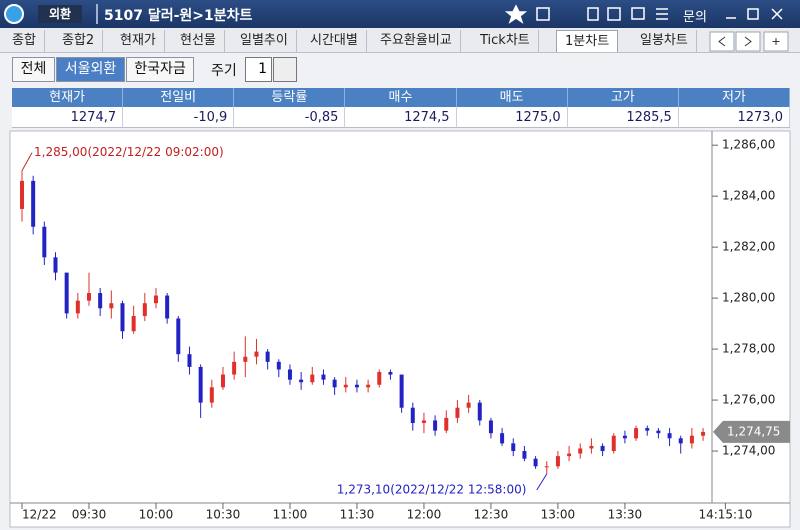  I want to click on x-tick-label: 11:30, so click(357, 515).